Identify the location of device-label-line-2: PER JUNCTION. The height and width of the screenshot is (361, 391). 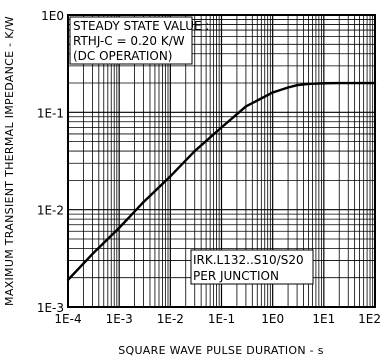
(236, 276).